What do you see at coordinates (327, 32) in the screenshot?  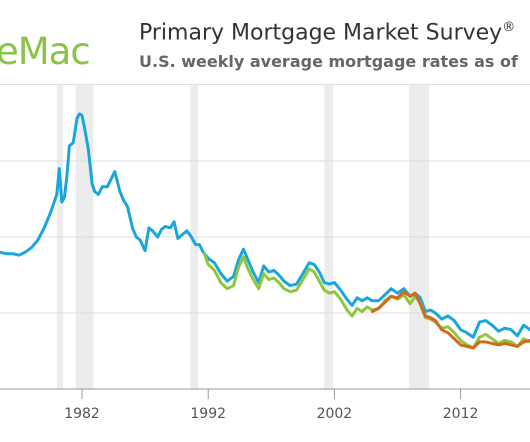 I see `chart-title: Primary Mortgage Market Survey®` at bounding box center [327, 32].